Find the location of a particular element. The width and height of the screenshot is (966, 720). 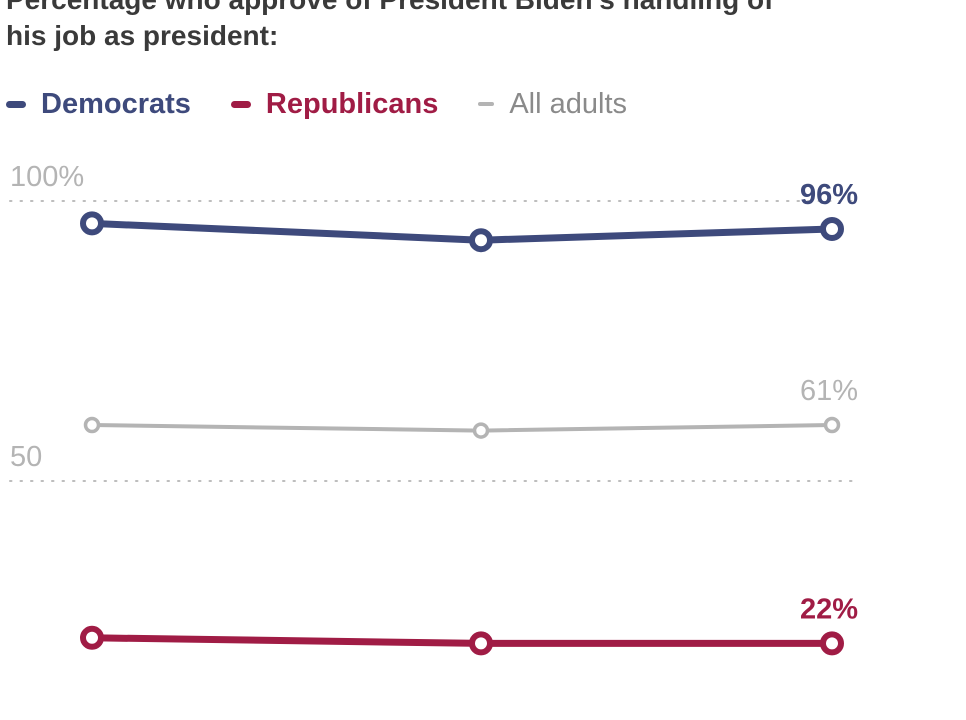

series-line-all-adults is located at coordinates (462, 428).